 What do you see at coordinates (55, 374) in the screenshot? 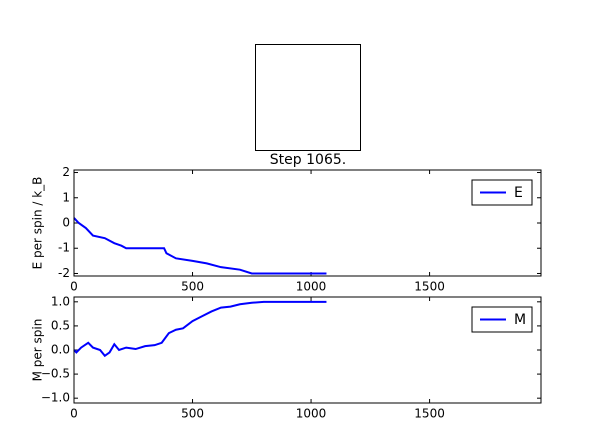
I see `y-tick-label: −0.5` at bounding box center [55, 374].